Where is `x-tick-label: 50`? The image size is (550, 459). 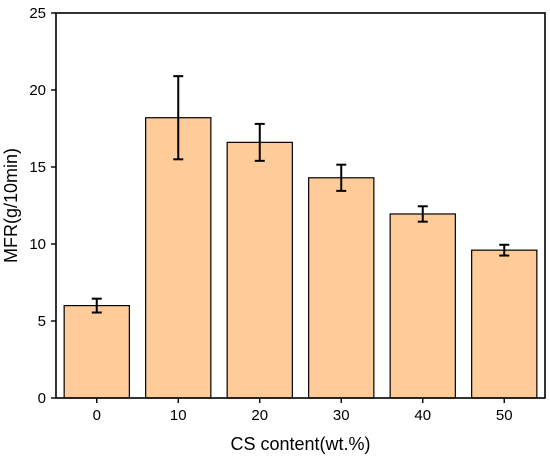 x-tick-label: 50 is located at coordinates (504, 415).